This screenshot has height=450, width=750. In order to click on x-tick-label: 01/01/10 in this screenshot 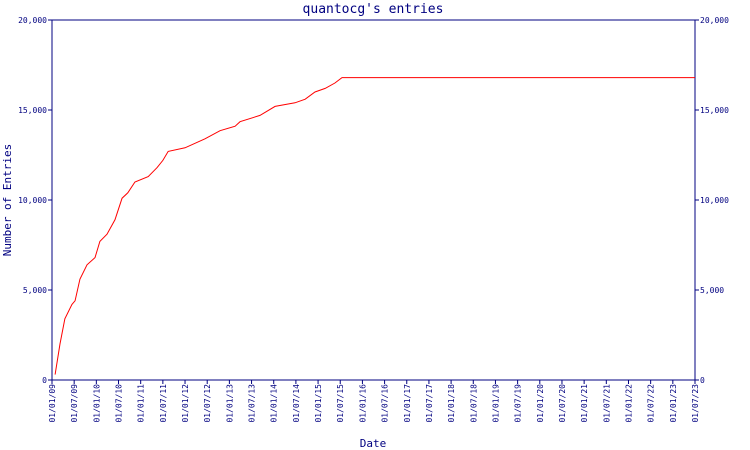, I will do `click(96, 403)`.